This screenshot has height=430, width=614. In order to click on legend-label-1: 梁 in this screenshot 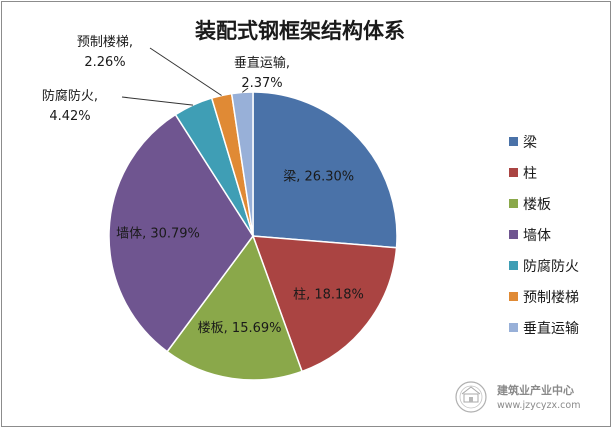, I will do `click(530, 143)`.